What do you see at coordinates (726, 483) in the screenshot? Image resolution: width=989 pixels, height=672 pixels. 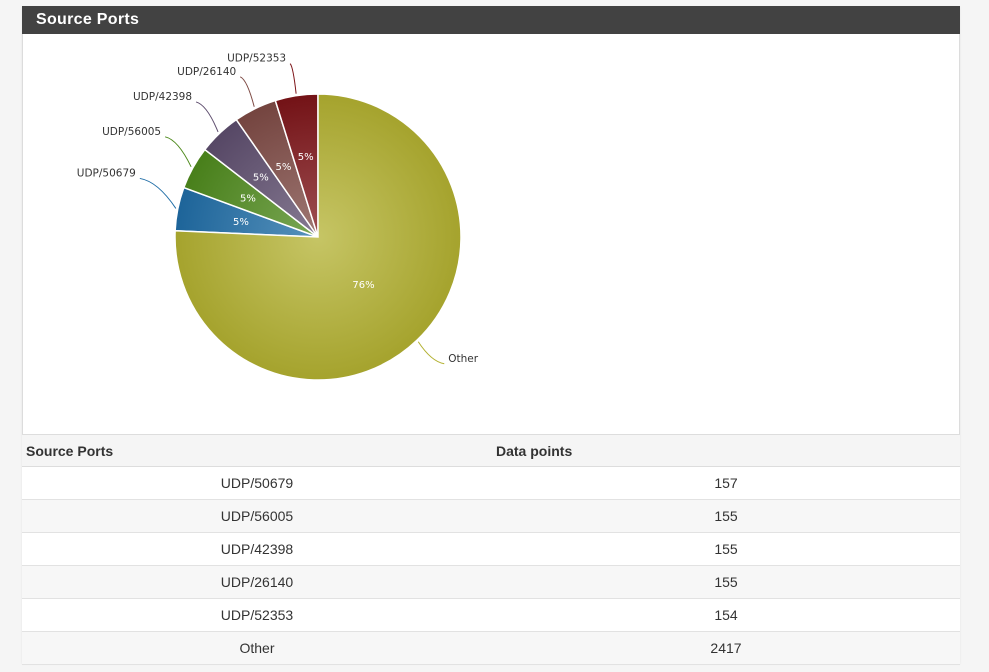 I see `cell-count: 157` at bounding box center [726, 483].